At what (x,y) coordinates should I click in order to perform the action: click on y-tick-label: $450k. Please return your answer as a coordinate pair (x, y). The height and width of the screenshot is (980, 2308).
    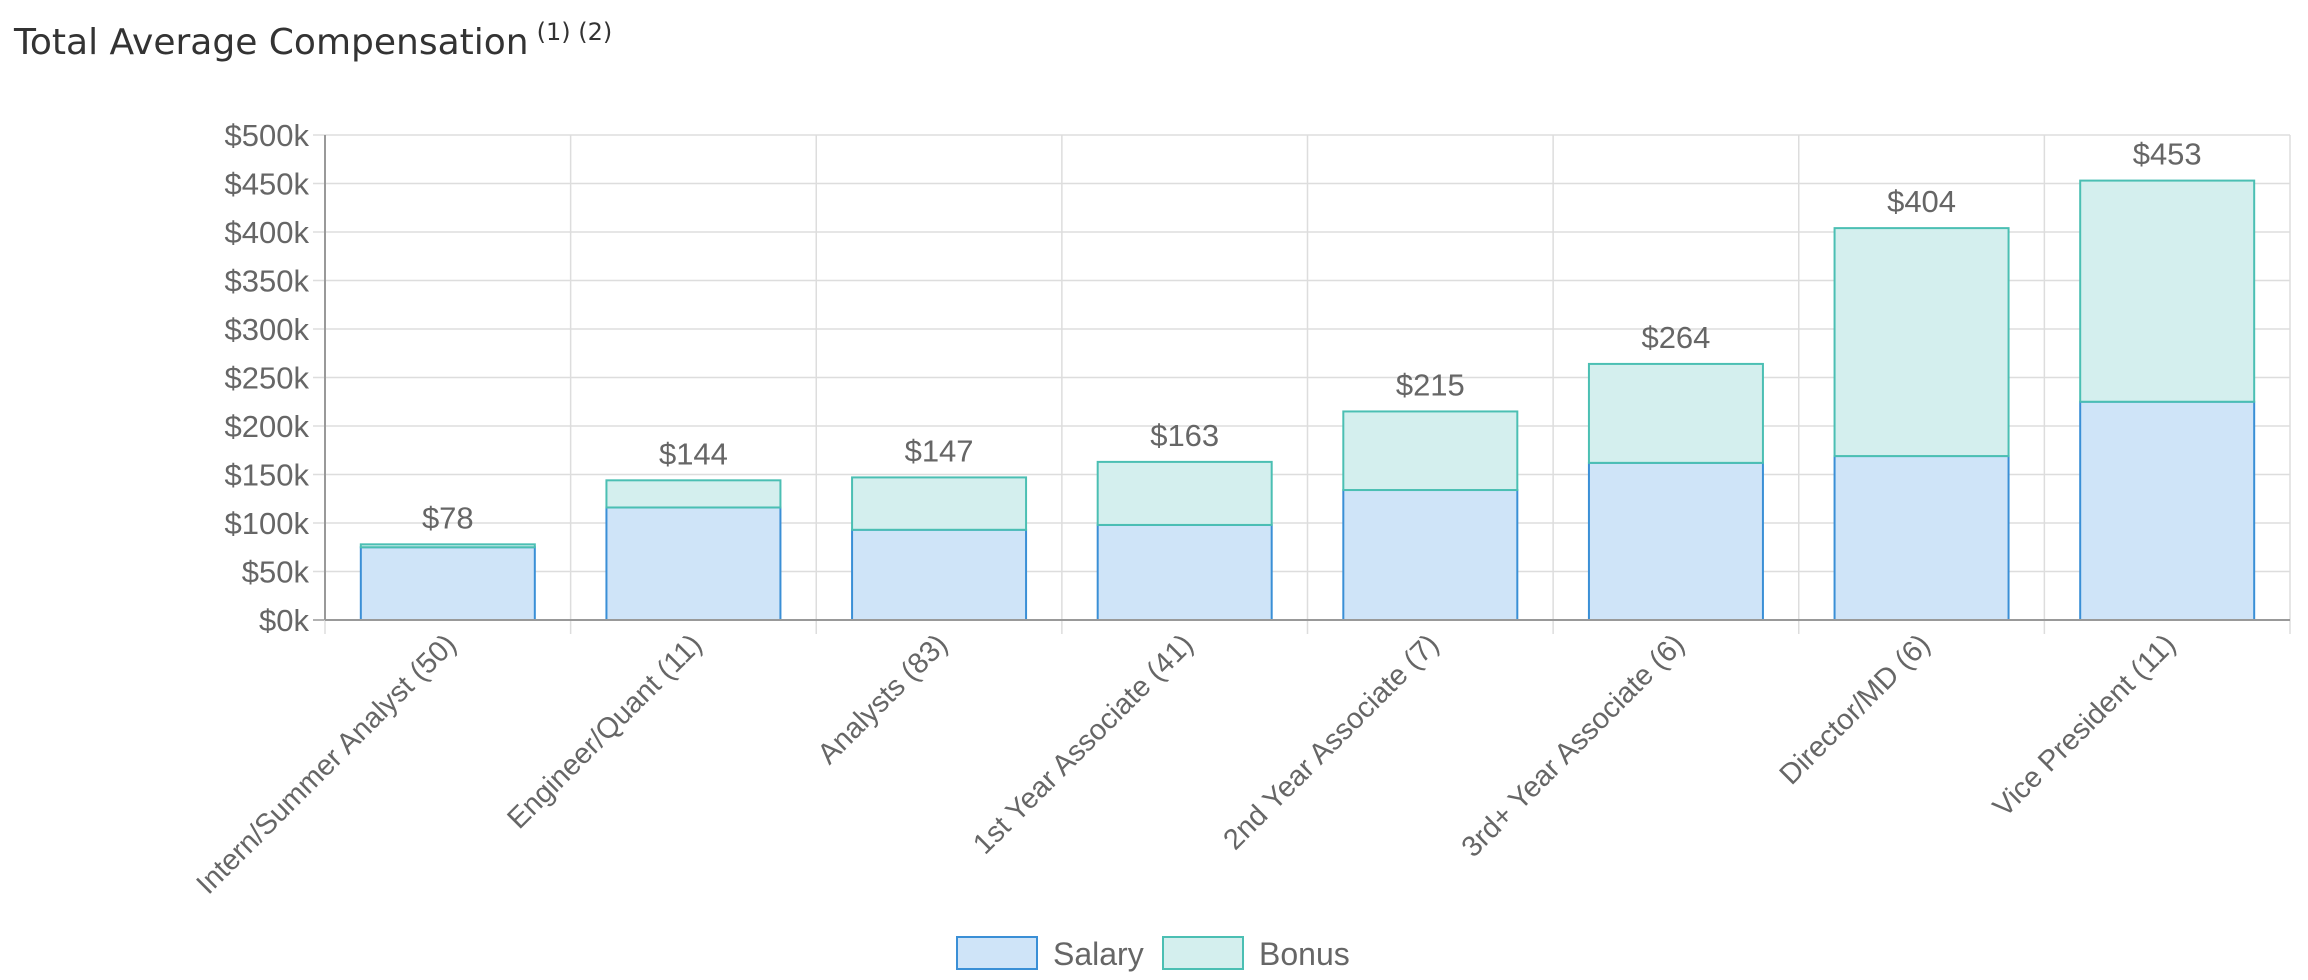
    Looking at the image, I should click on (267, 184).